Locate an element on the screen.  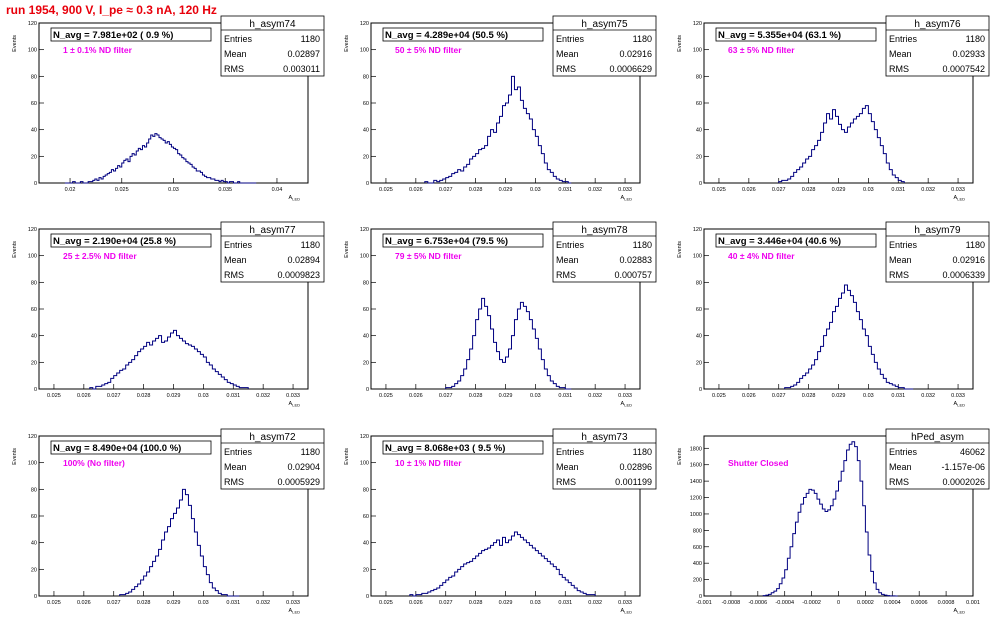
filter-note: 40 ± 4% ND filter is located at coordinates (761, 256).